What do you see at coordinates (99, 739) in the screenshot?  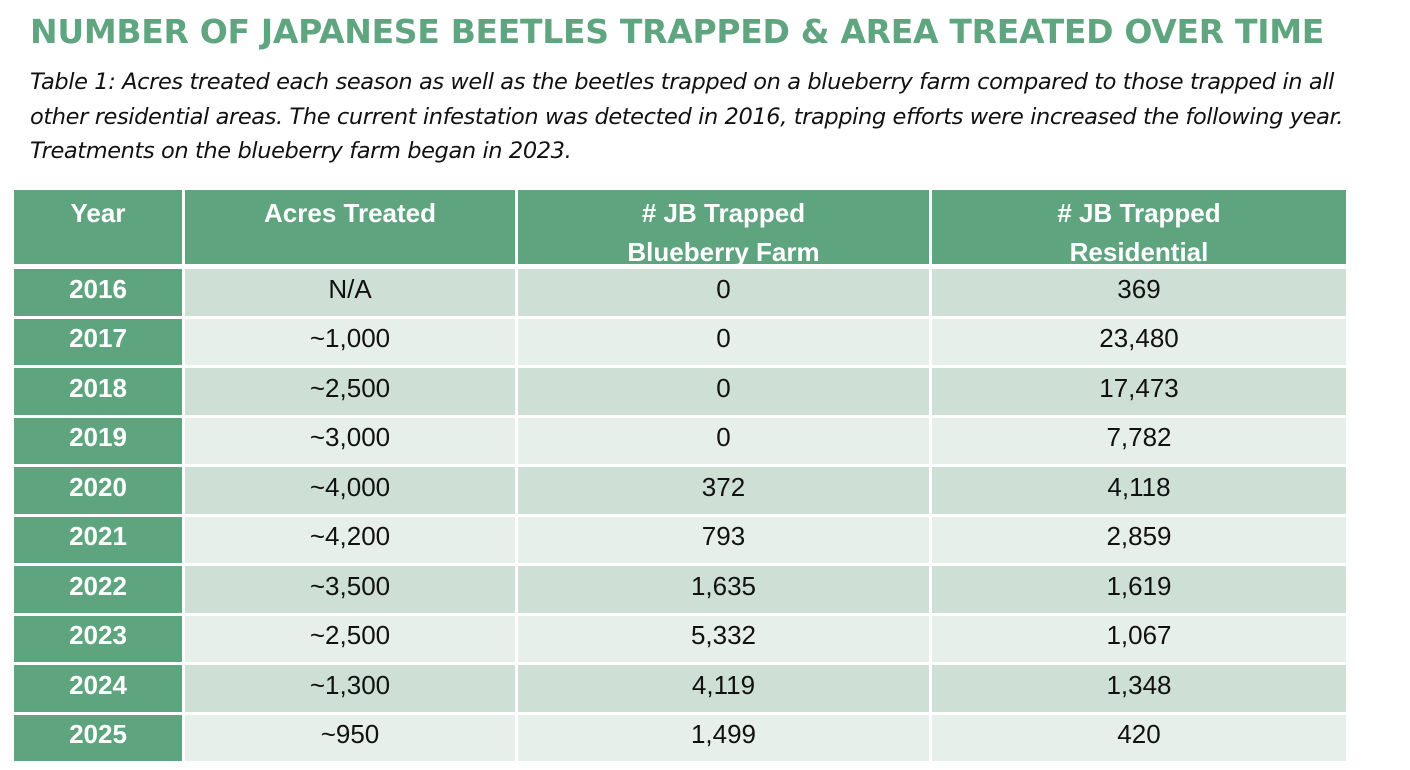 I see `year-cell: 2025` at bounding box center [99, 739].